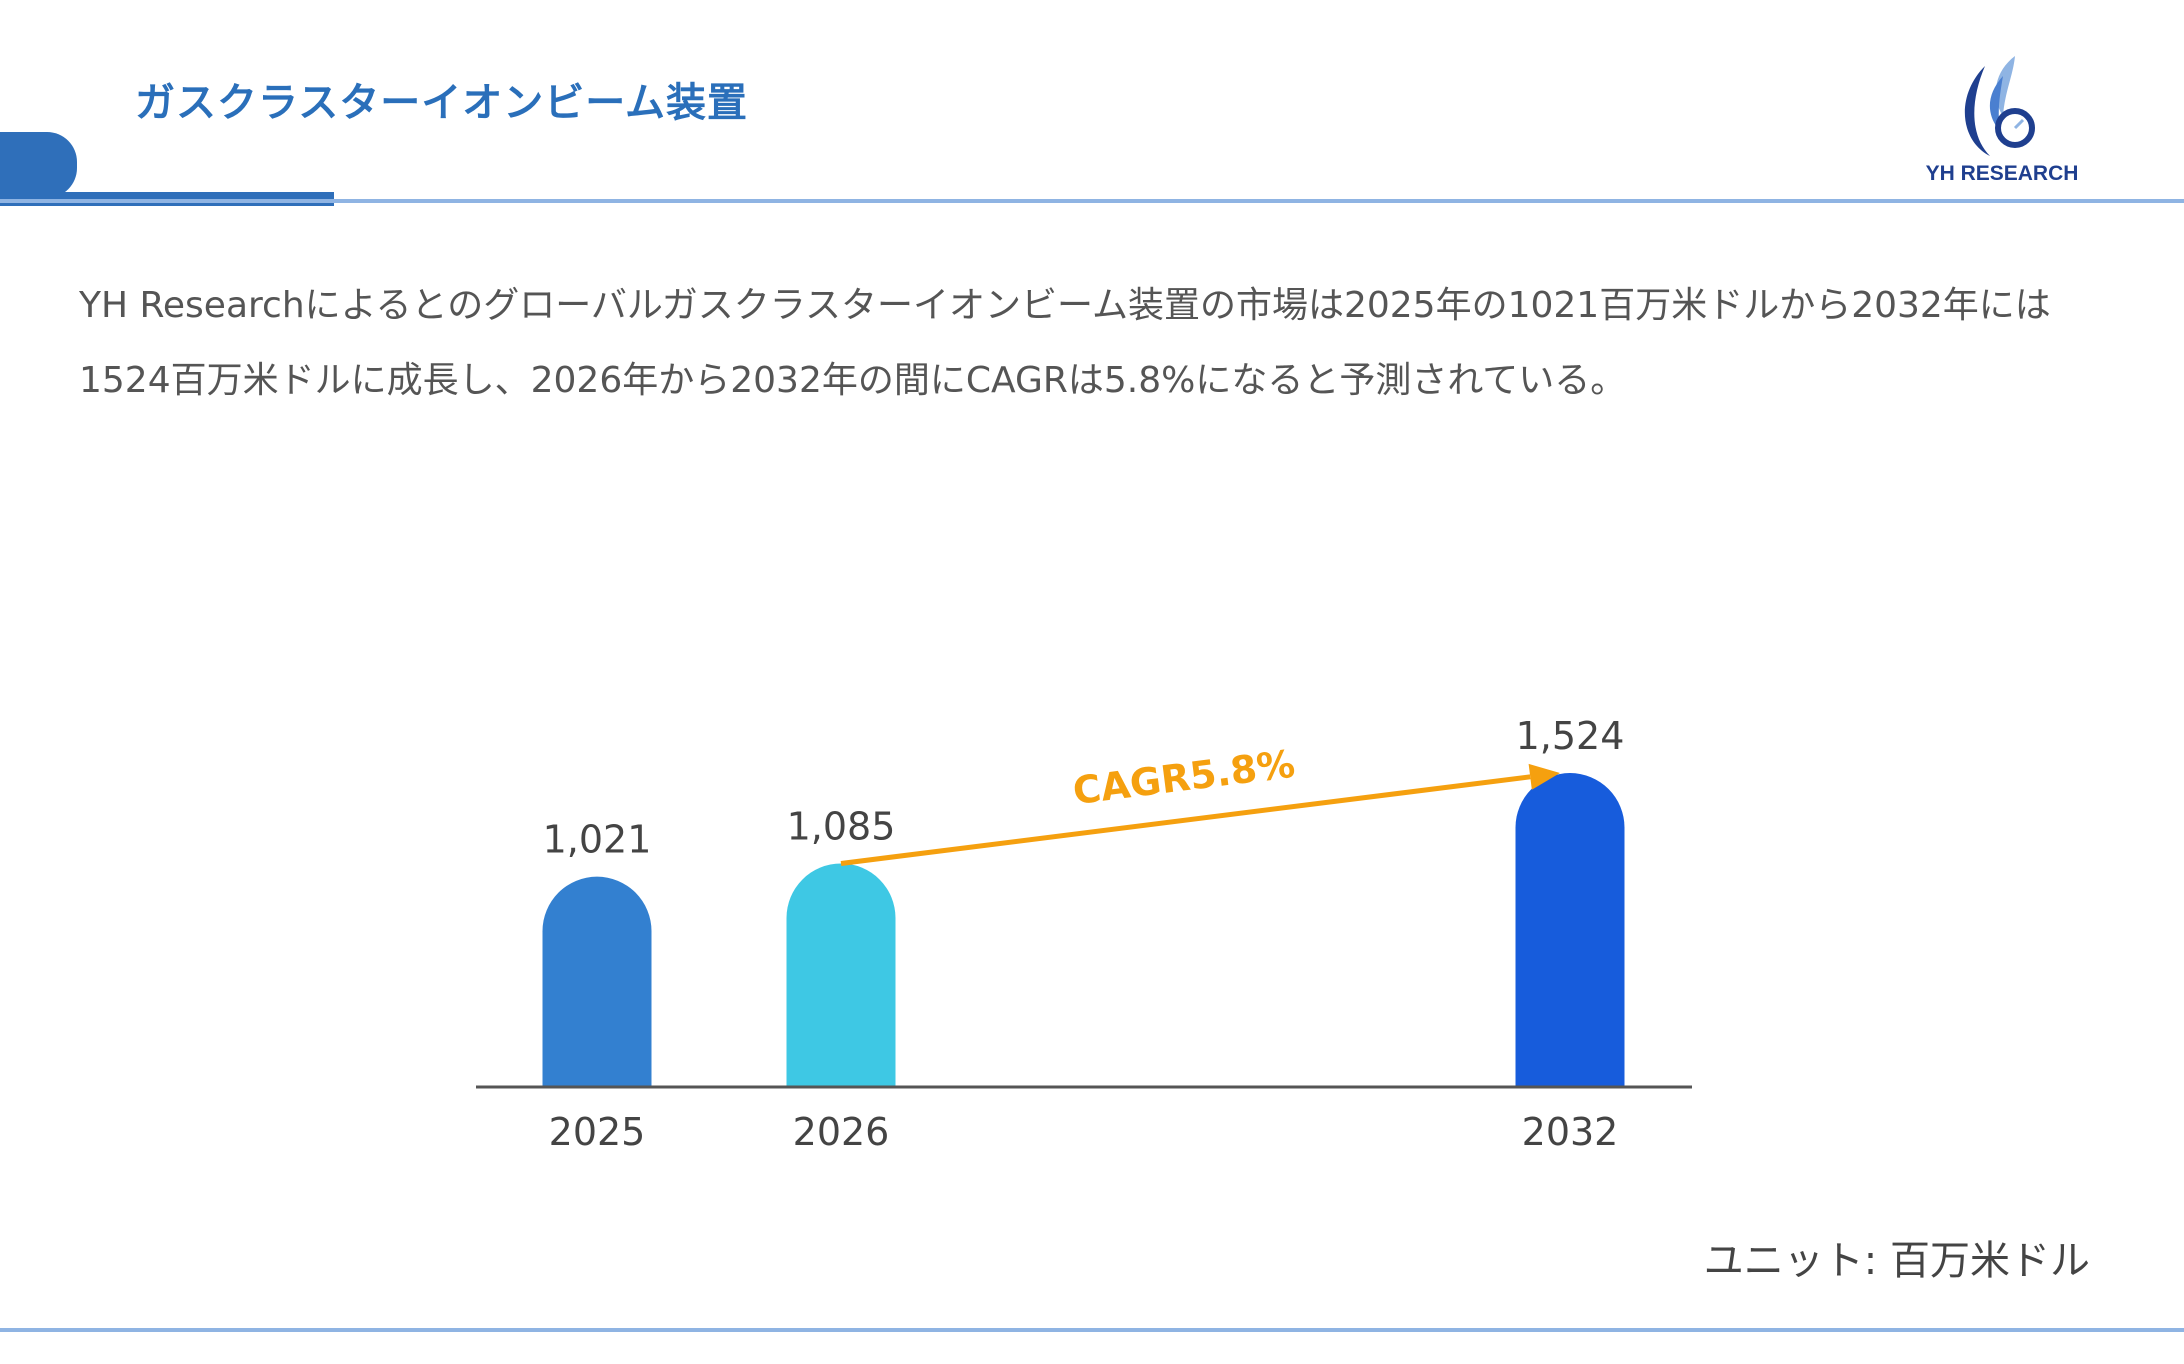 Image resolution: width=2184 pixels, height=1364 pixels. I want to click on footer-divider, so click(1092, 1330).